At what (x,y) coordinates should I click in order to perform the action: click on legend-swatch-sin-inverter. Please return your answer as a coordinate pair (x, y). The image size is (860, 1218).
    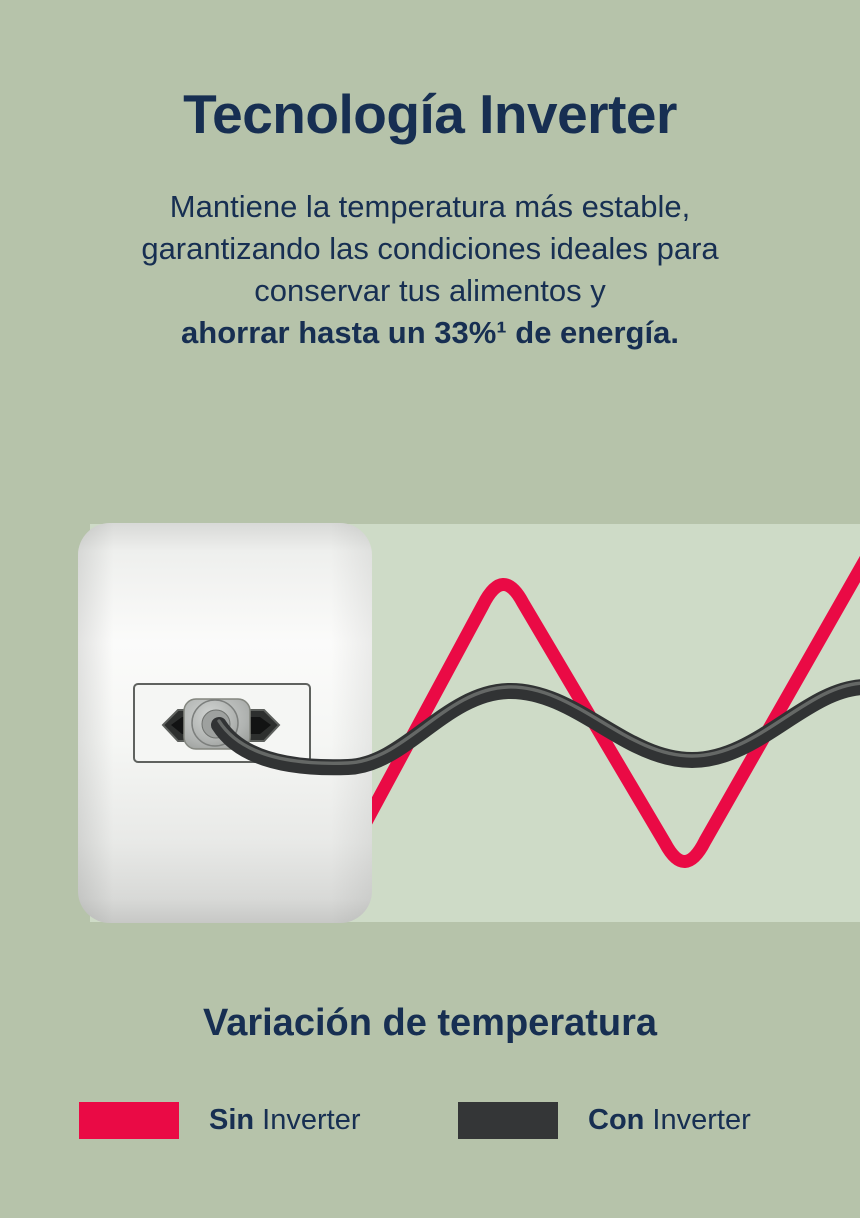
    Looking at the image, I should click on (129, 1120).